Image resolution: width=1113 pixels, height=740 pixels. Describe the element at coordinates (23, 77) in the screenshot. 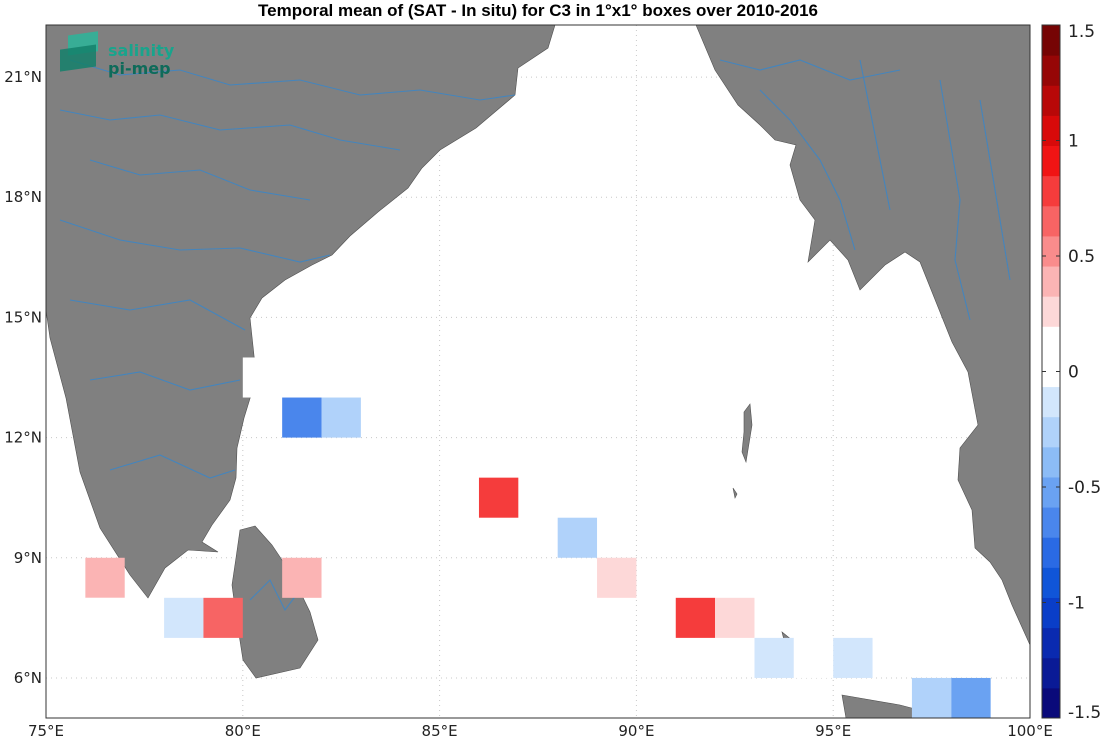

I see `lat-tick-label: 21°N` at that location.